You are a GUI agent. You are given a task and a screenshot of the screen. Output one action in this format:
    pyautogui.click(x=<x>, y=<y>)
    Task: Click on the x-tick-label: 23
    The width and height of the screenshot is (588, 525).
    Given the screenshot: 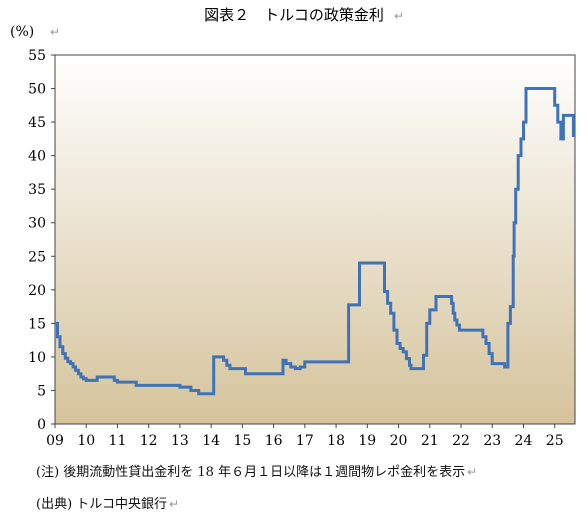 What is the action you would take?
    pyautogui.click(x=492, y=441)
    